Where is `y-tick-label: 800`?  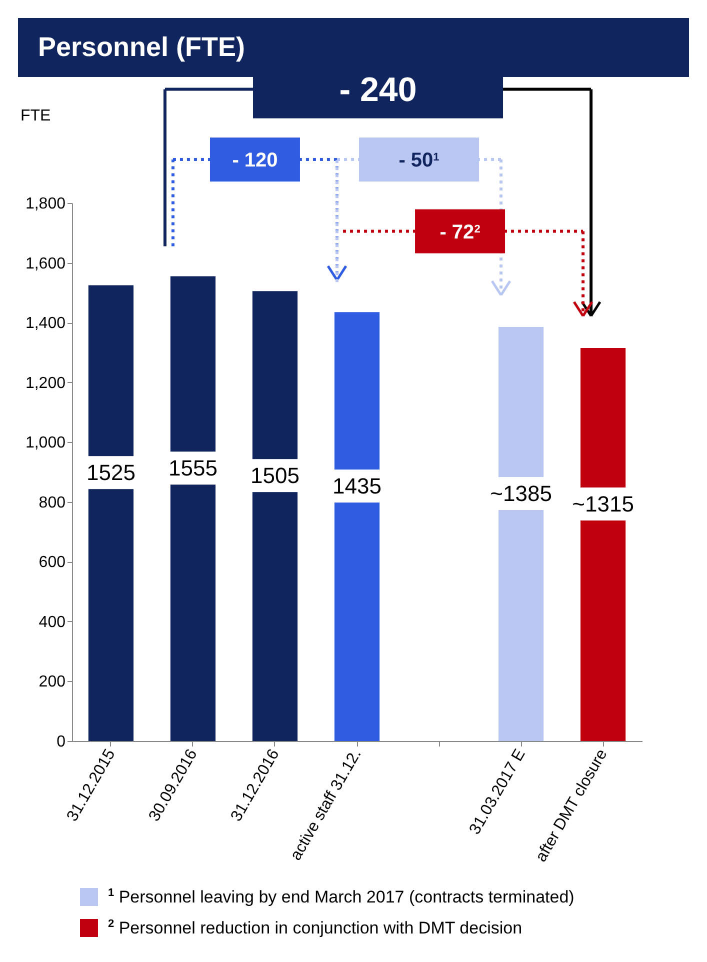
y-tick-label: 800 is located at coordinates (52, 503).